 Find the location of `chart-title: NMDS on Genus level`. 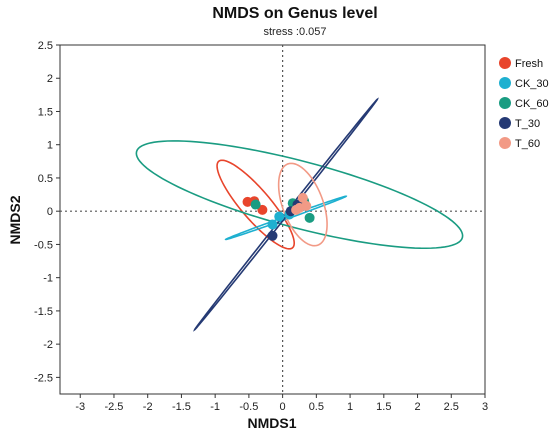

chart-title: NMDS on Genus level is located at coordinates (294, 13).